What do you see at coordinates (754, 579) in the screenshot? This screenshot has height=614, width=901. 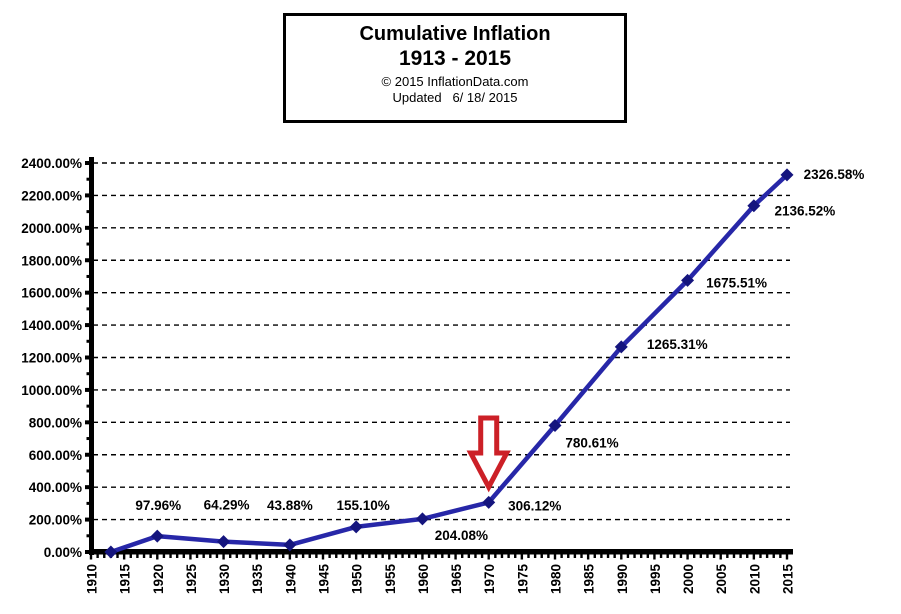 I see `x-tick-label: 2010` at bounding box center [754, 579].